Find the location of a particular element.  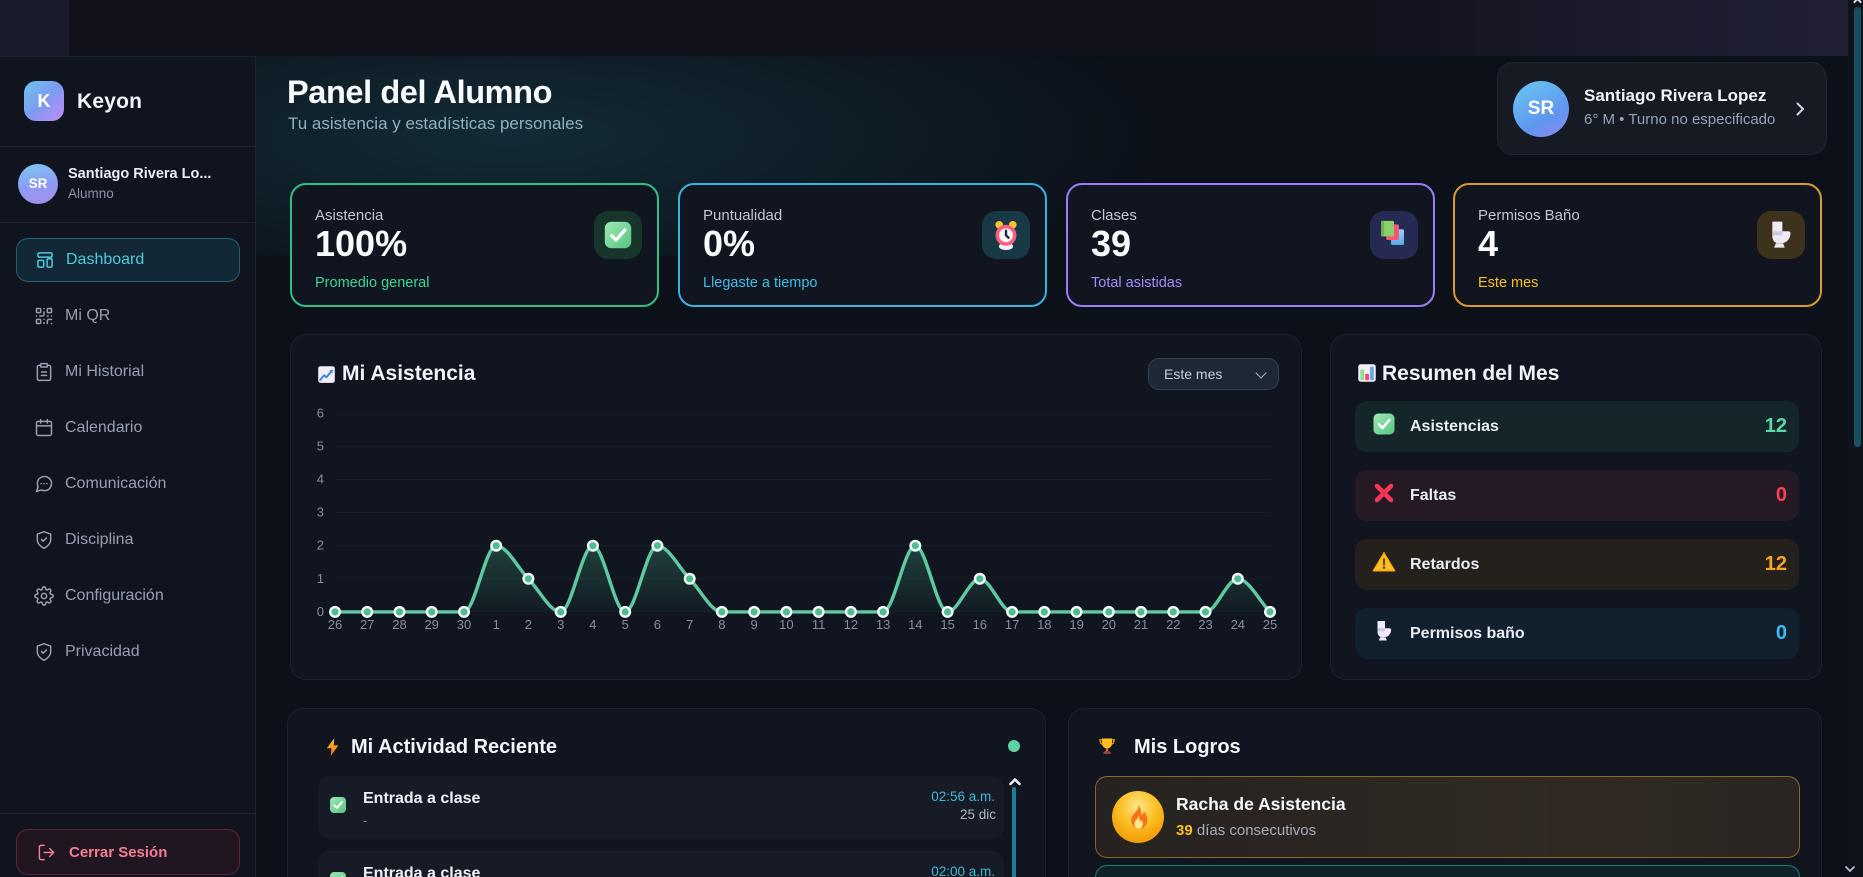

svg-text: 25 is located at coordinates (1270, 624).